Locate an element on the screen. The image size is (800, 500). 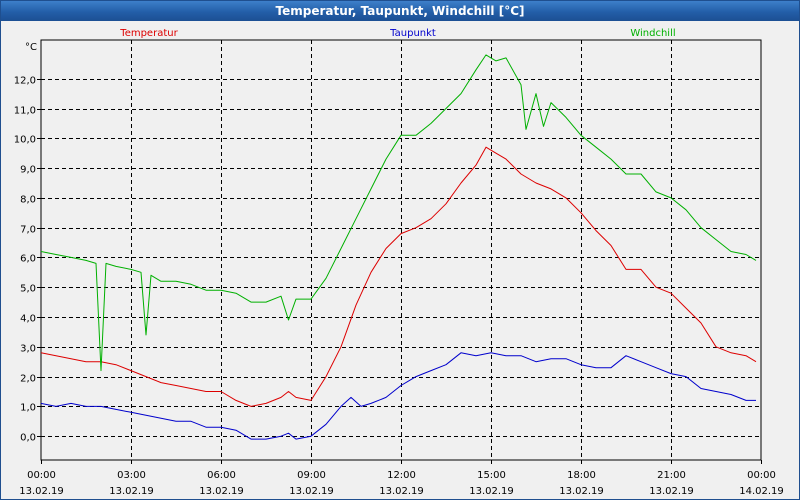
legend-item-taupunkt: Taupunkt is located at coordinates (412, 33).